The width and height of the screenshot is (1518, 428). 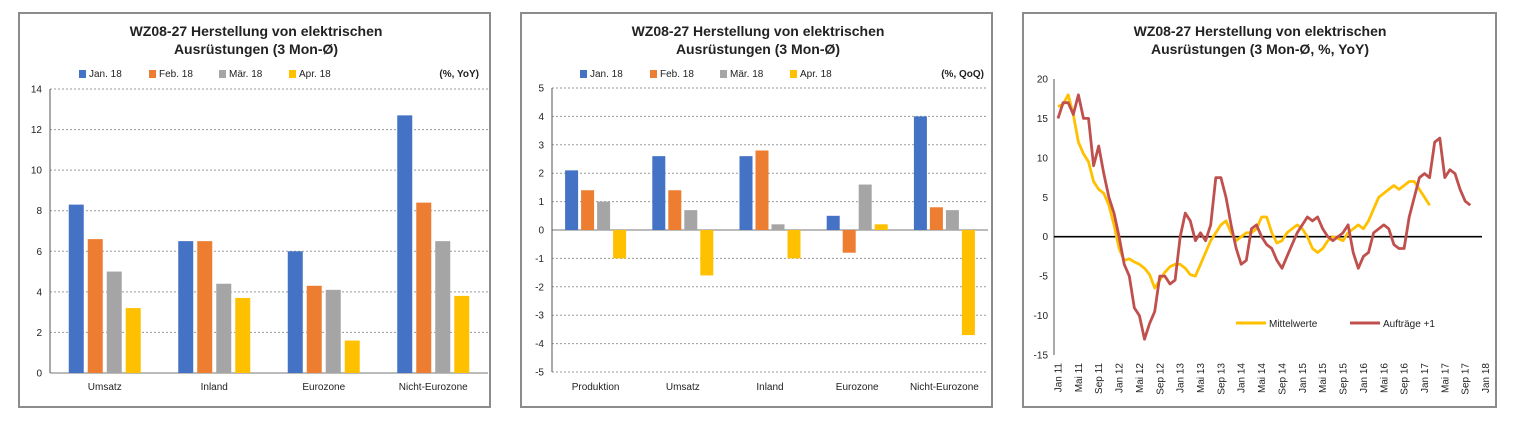 I want to click on x-category-label: Eurozone, so click(x=323, y=387).